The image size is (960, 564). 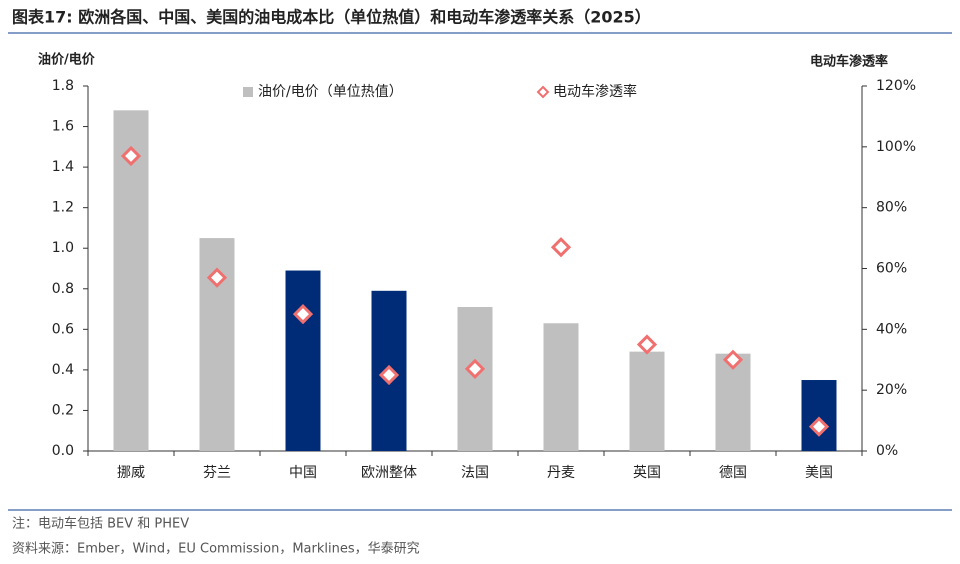 What do you see at coordinates (63, 127) in the screenshot?
I see `y-tick-label: 1.6` at bounding box center [63, 127].